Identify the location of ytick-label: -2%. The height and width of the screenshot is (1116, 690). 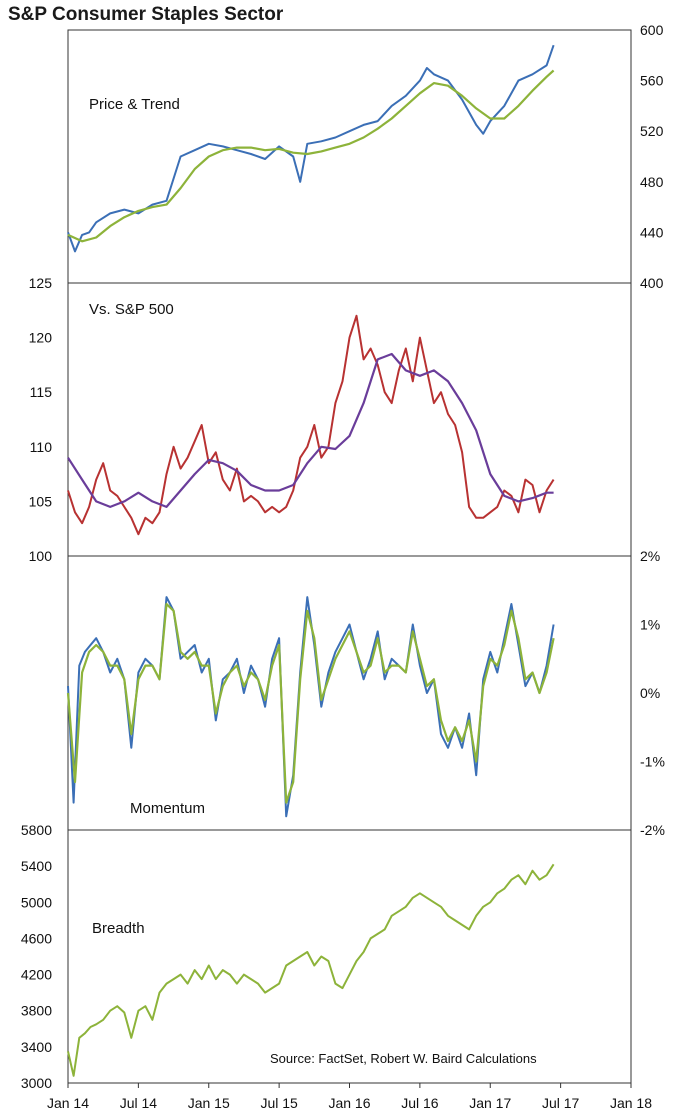
(652, 830).